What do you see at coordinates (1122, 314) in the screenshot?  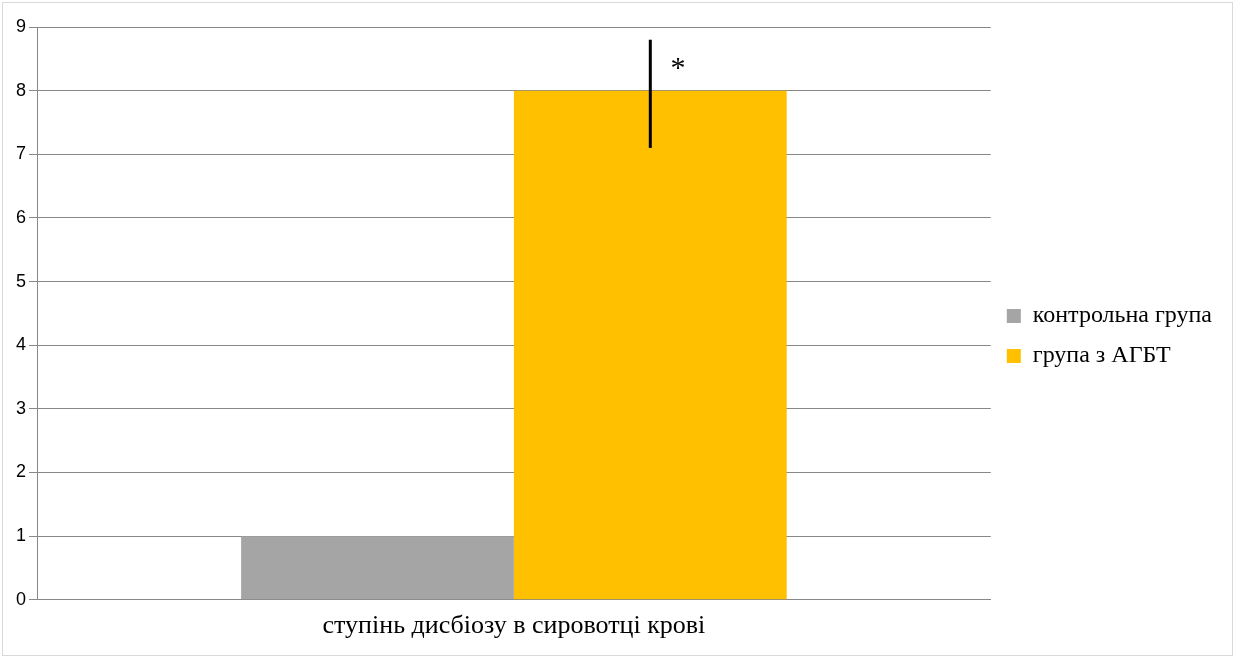 I see `legend-label: контрольна група` at bounding box center [1122, 314].